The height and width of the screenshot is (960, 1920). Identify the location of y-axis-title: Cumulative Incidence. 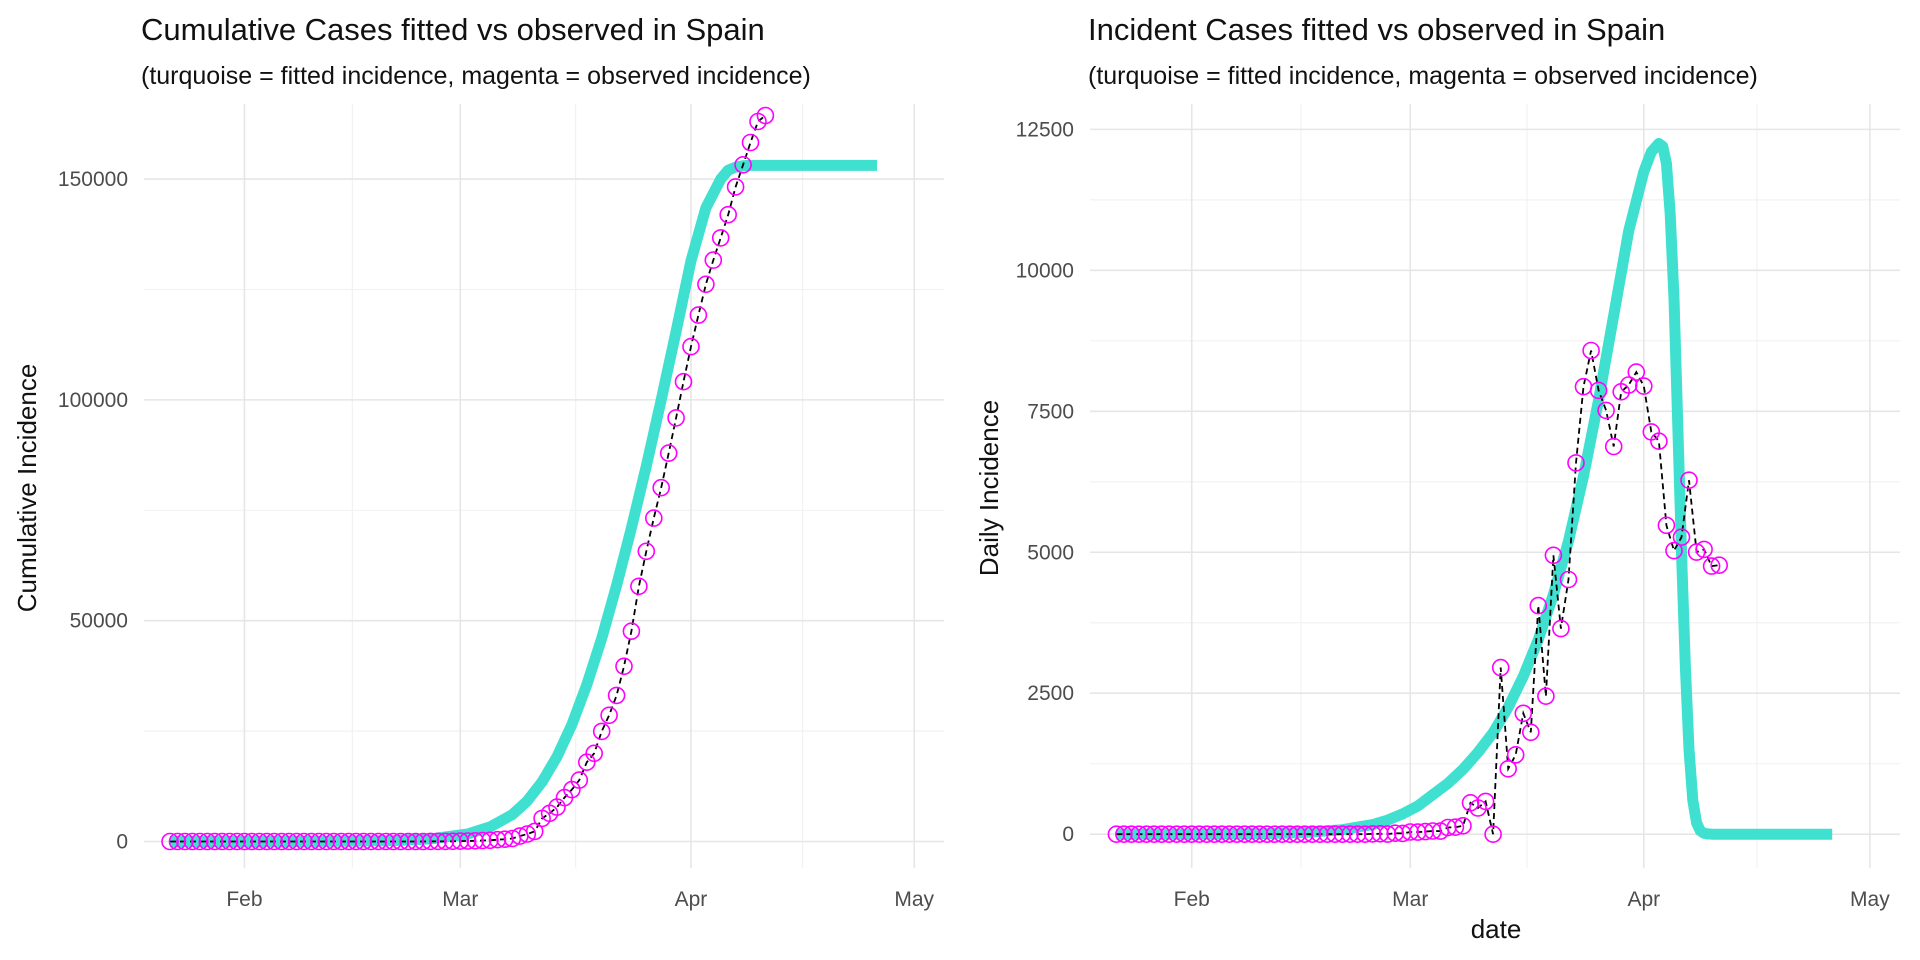
(27, 488).